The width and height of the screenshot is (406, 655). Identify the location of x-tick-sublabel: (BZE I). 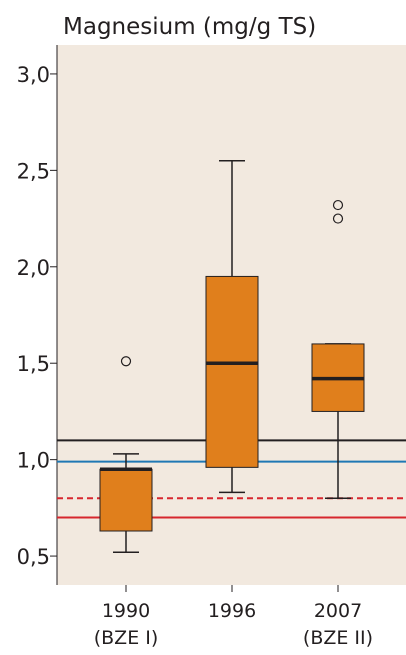
(126, 638).